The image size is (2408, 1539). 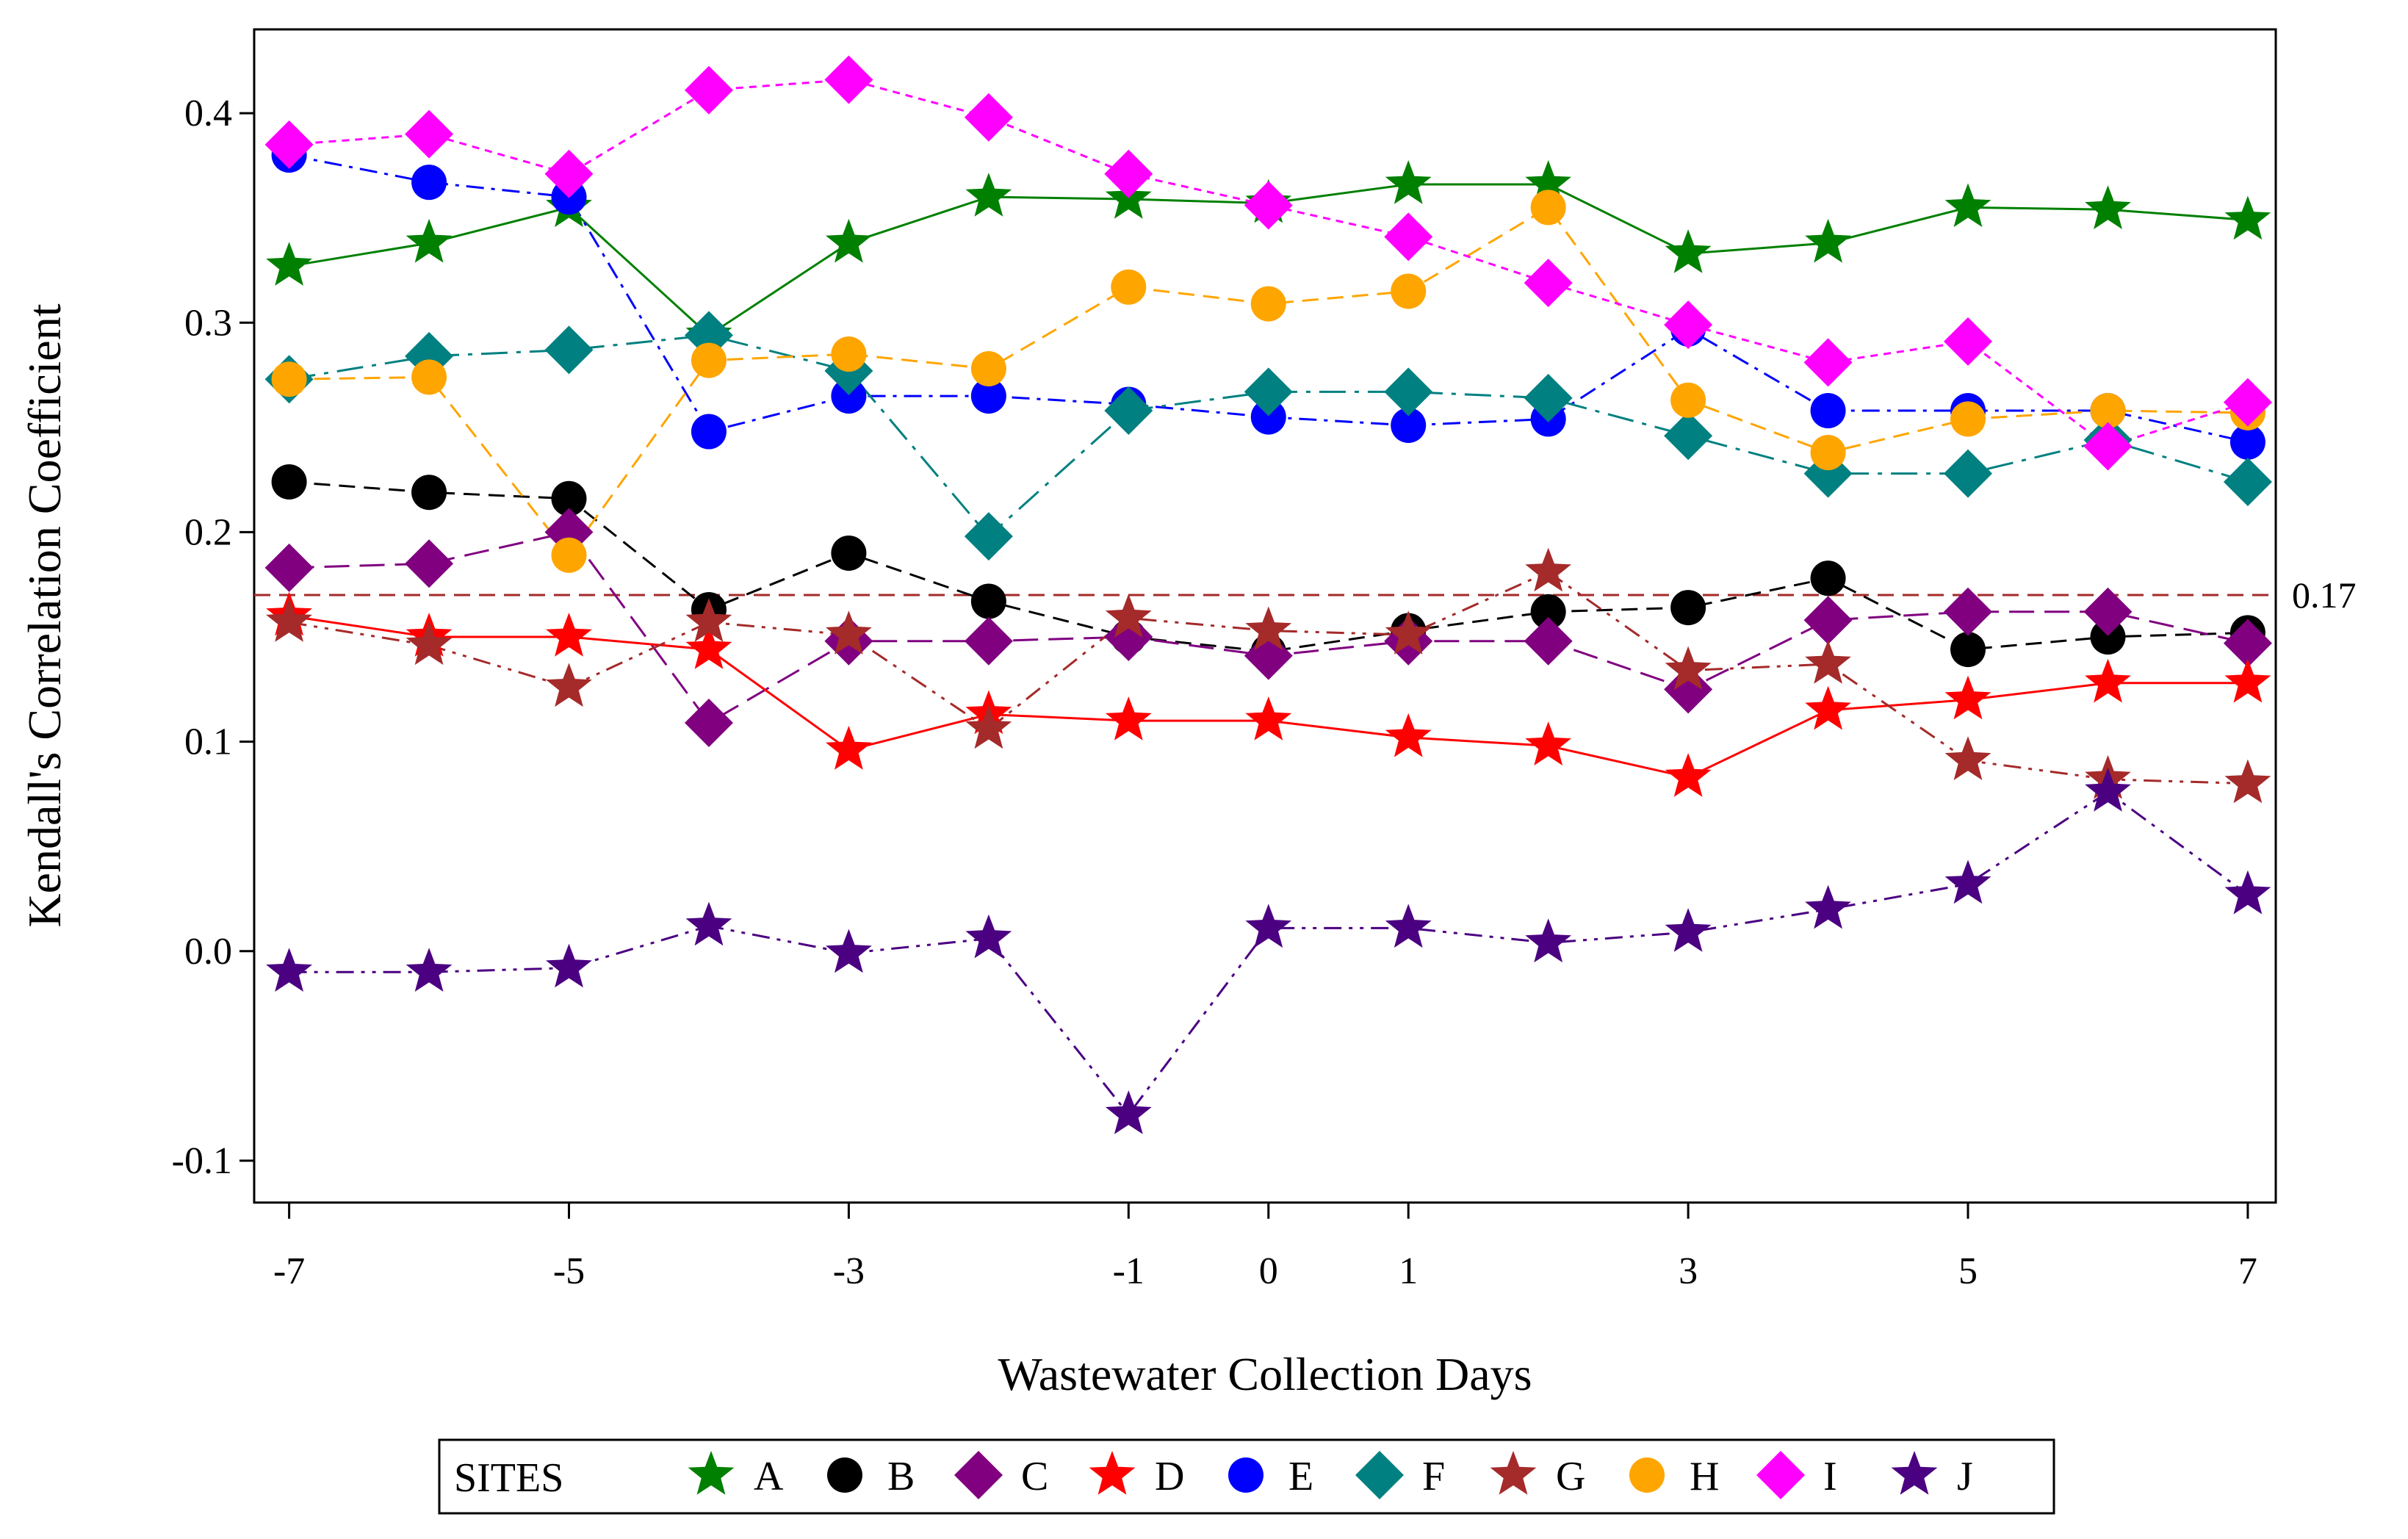 What do you see at coordinates (208, 532) in the screenshot?
I see `y-tick-label: 0.2` at bounding box center [208, 532].